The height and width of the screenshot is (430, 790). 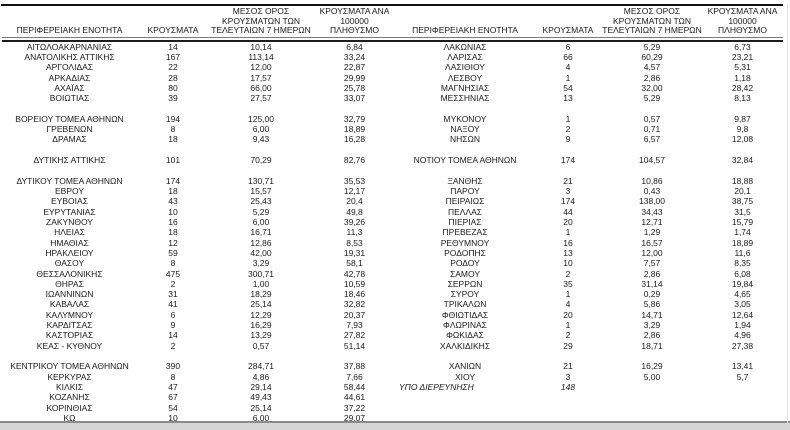 What do you see at coordinates (652, 335) in the screenshot?
I see `avg7-value: 2,86` at bounding box center [652, 335].